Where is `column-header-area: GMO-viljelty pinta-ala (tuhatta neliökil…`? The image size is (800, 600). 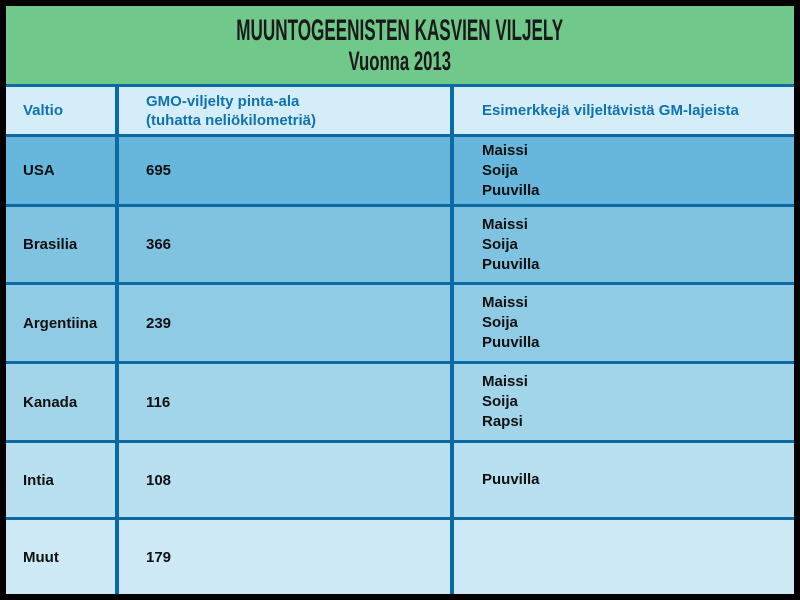 column-header-area: GMO-viljelty pinta-ala (tuhatta neliökil… is located at coordinates (282, 110).